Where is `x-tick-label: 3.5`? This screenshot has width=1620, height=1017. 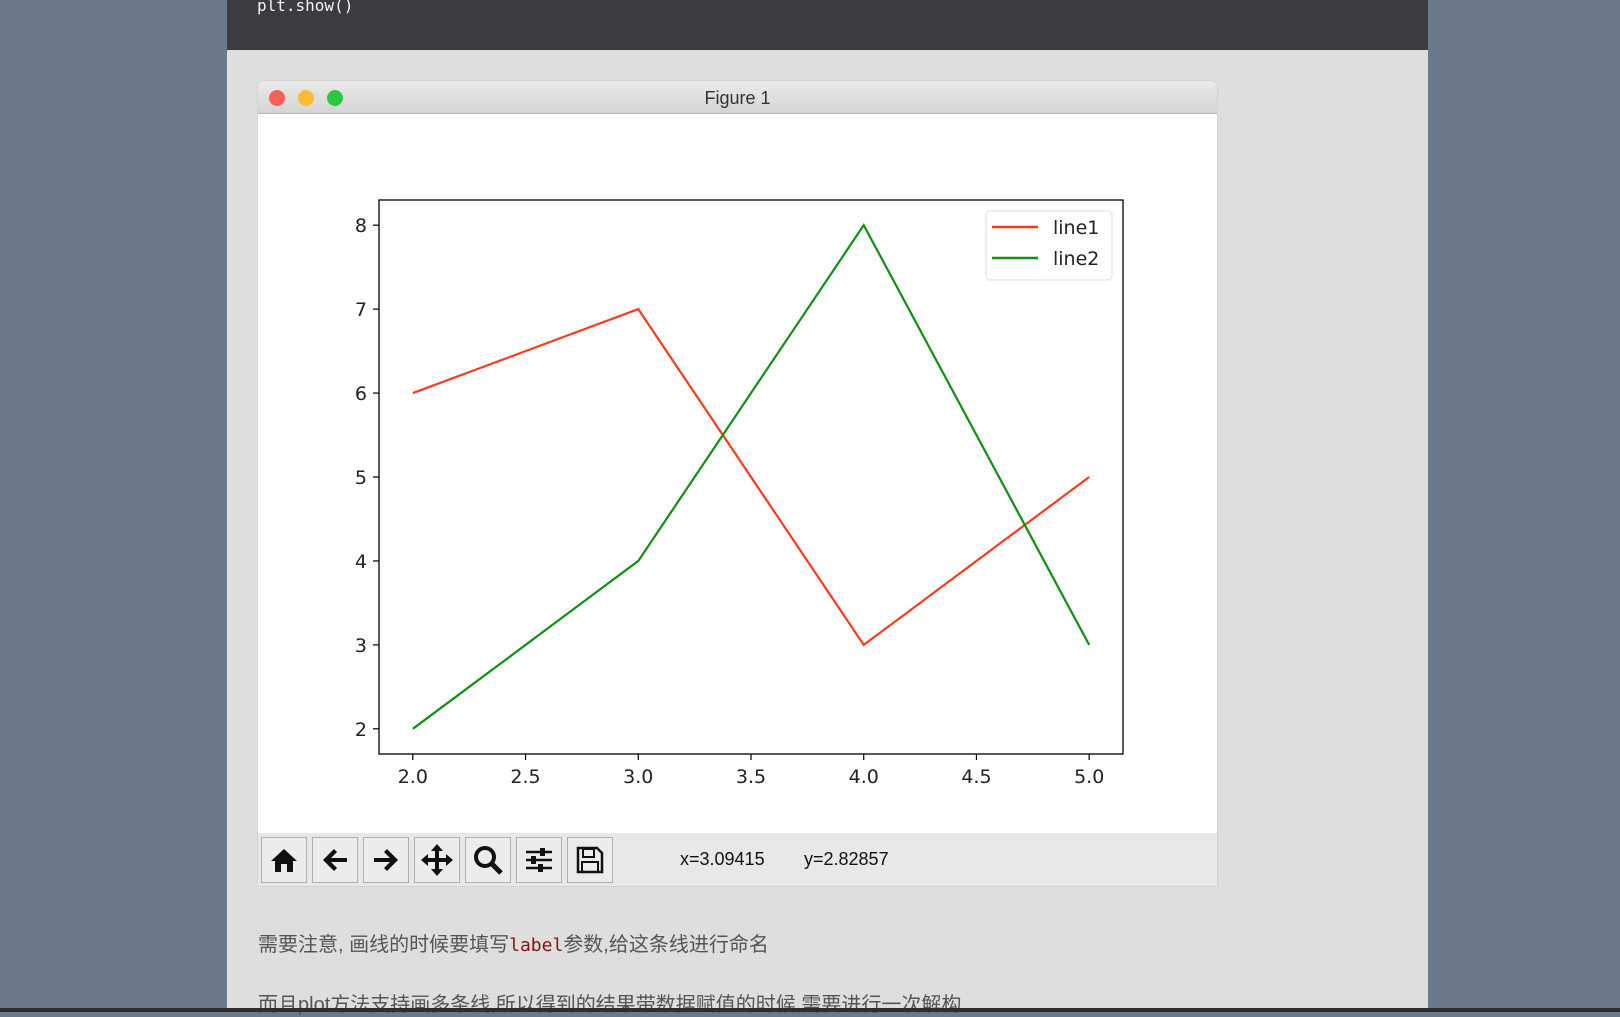
x-tick-label: 3.5 is located at coordinates (751, 777).